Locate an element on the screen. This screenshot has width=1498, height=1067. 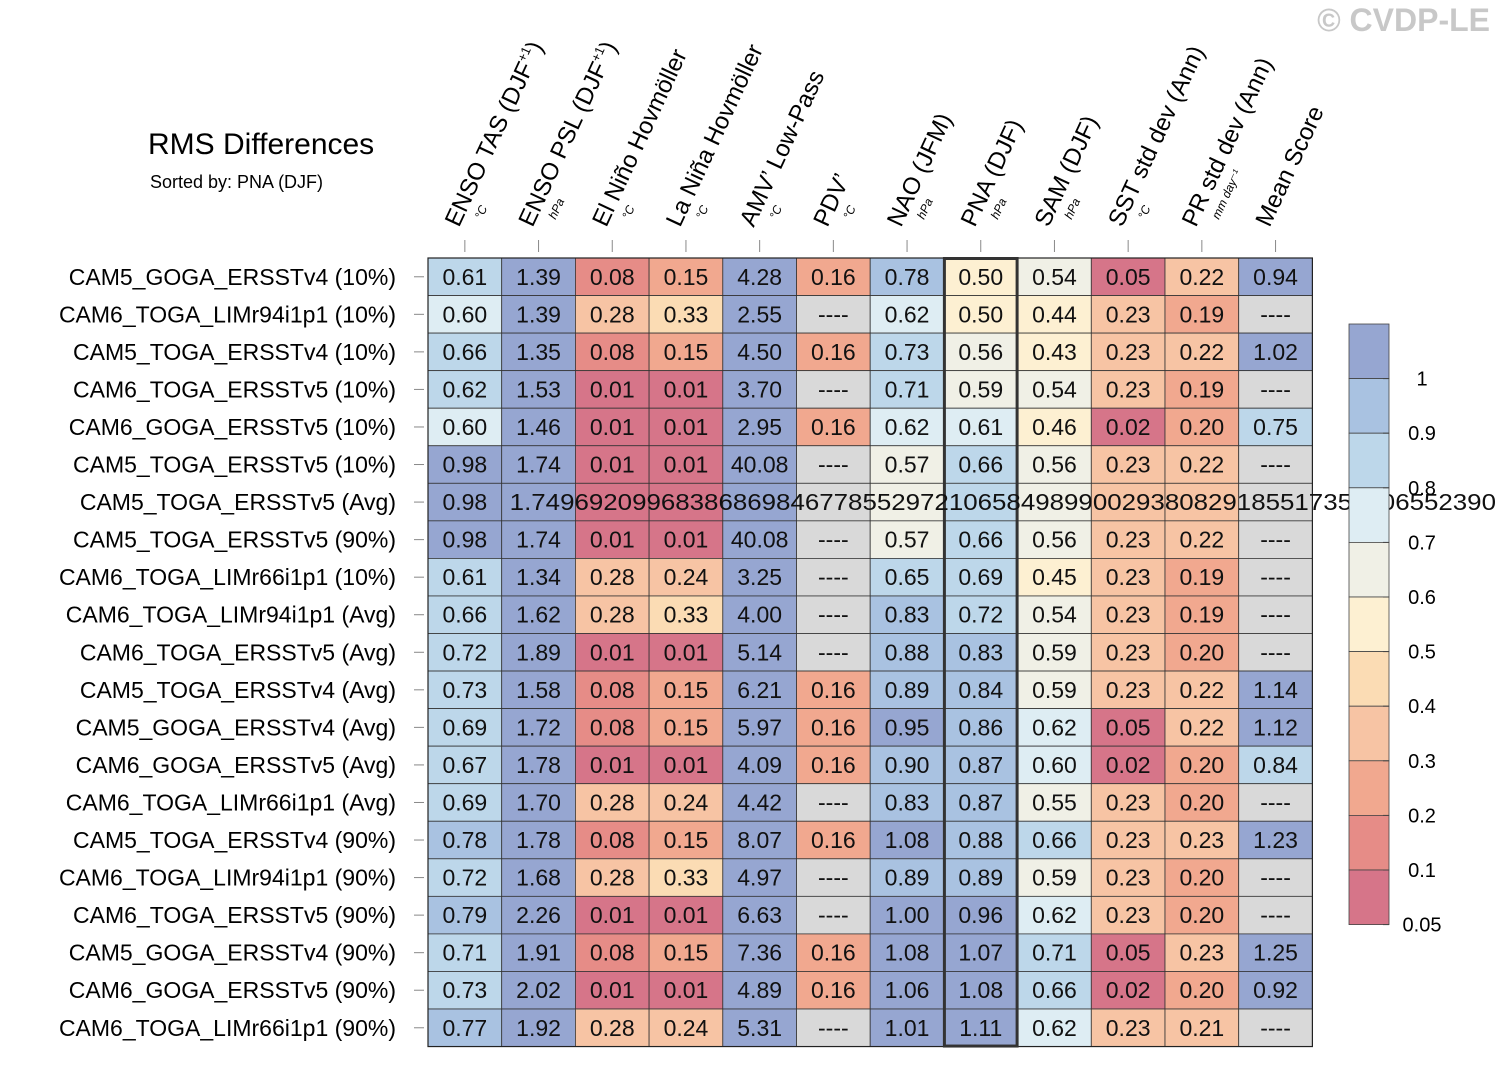
cell-value: 0.02 is located at coordinates (1128, 990).